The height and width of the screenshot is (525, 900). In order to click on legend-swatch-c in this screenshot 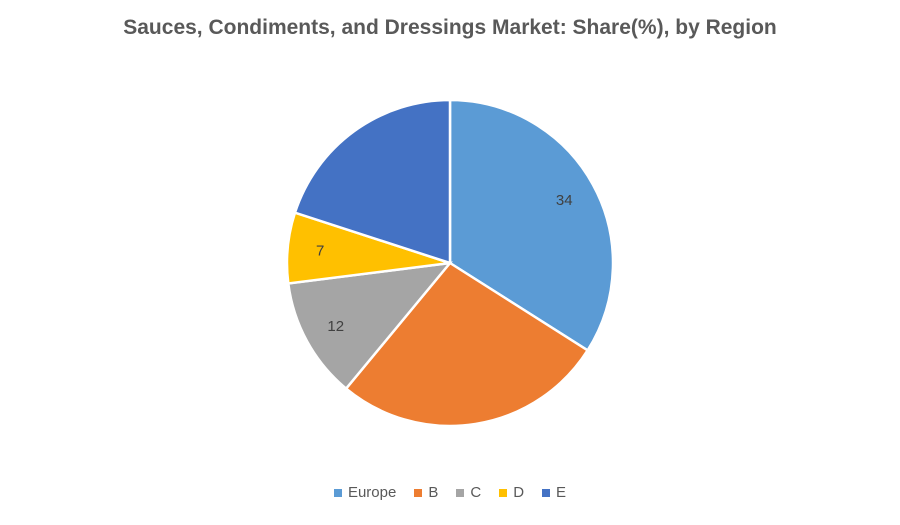, I will do `click(460, 492)`.